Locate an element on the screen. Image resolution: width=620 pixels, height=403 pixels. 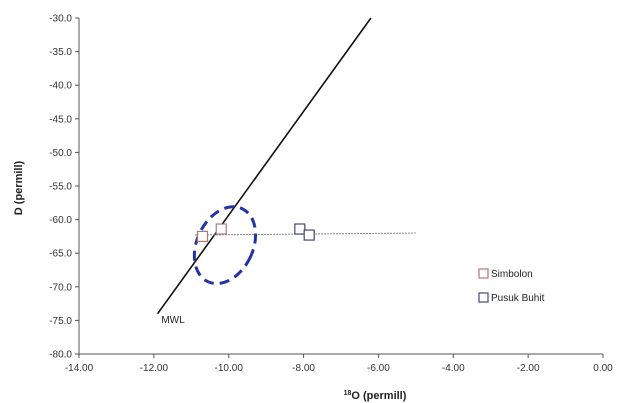
y-tick-label: -65.0 is located at coordinates (60, 254).